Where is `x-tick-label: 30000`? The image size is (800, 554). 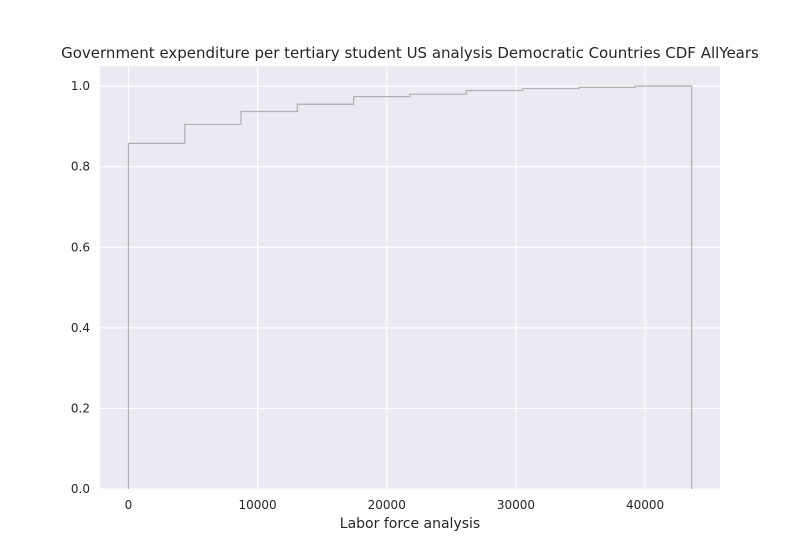
x-tick-label: 30000 is located at coordinates (516, 505).